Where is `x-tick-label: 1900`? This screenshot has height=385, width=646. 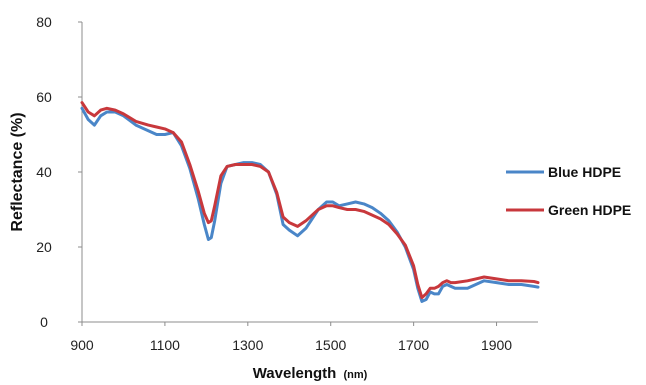 x-tick-label: 1900 is located at coordinates (496, 345).